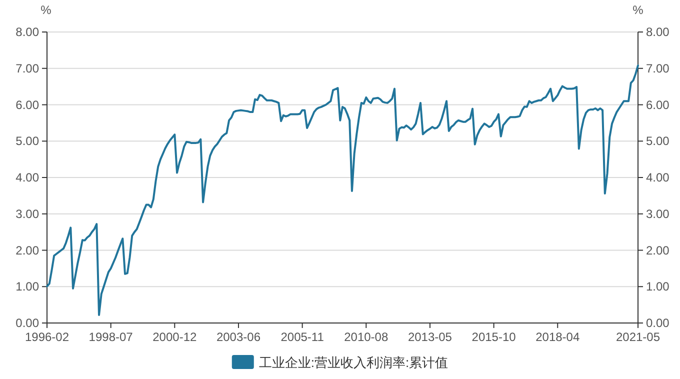 The height and width of the screenshot is (379, 680). What do you see at coordinates (238, 337) in the screenshot?
I see `x-tick-label: 2003-06` at bounding box center [238, 337].